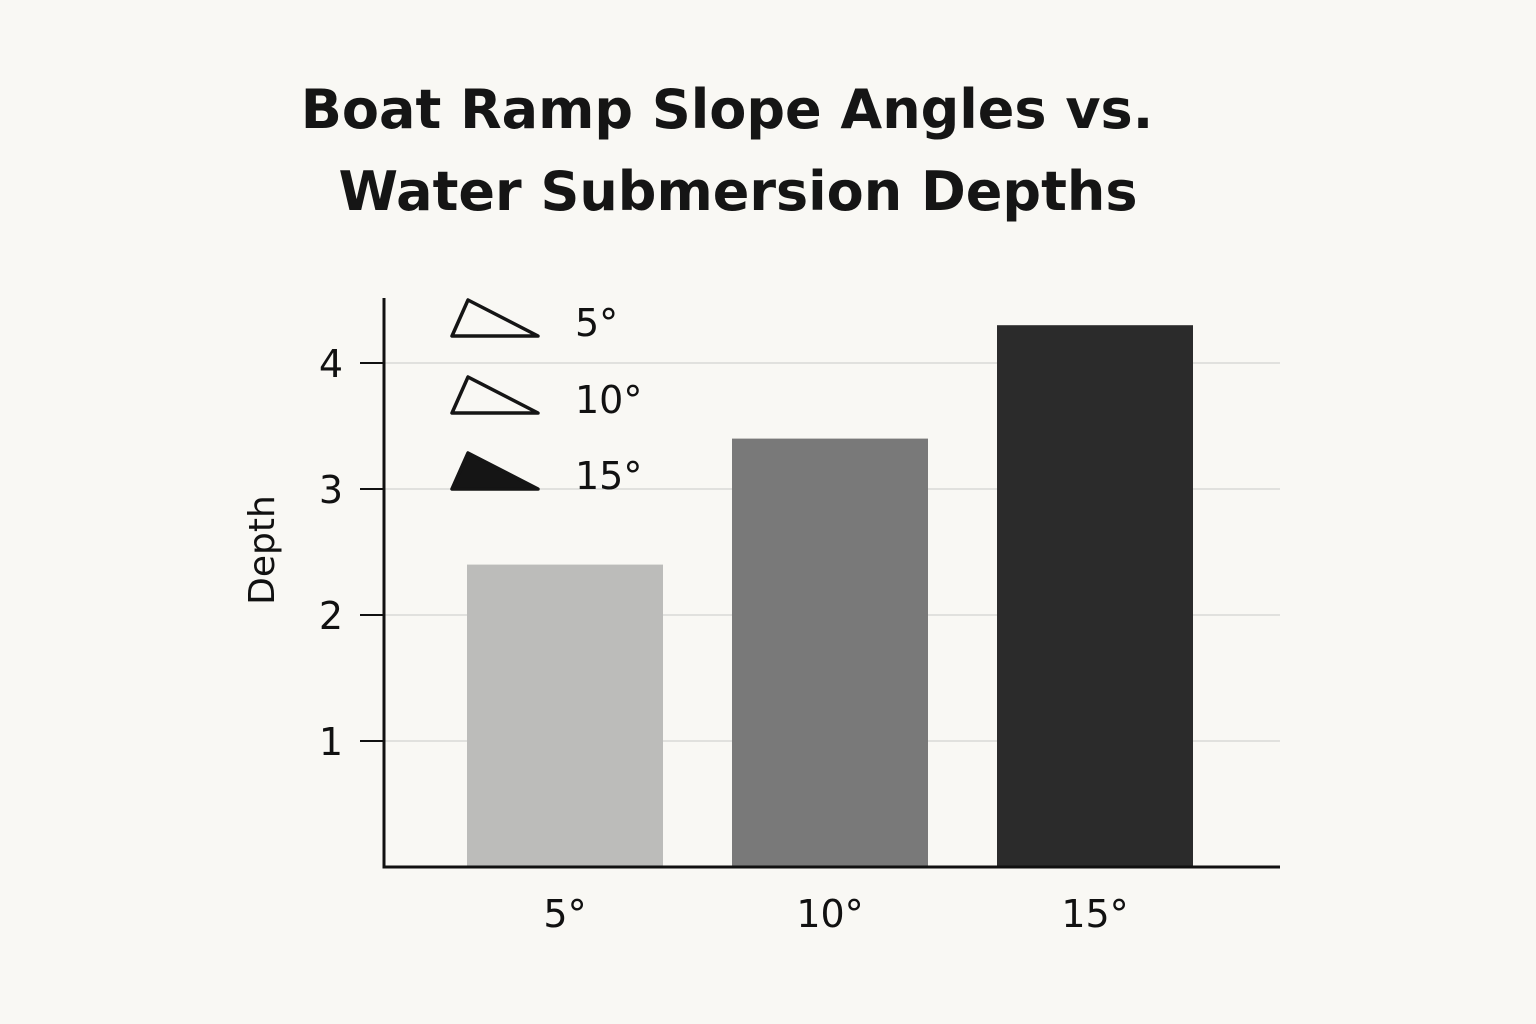 The height and width of the screenshot is (1024, 1536). What do you see at coordinates (331, 616) in the screenshot?
I see `y-tick-label: 2` at bounding box center [331, 616].